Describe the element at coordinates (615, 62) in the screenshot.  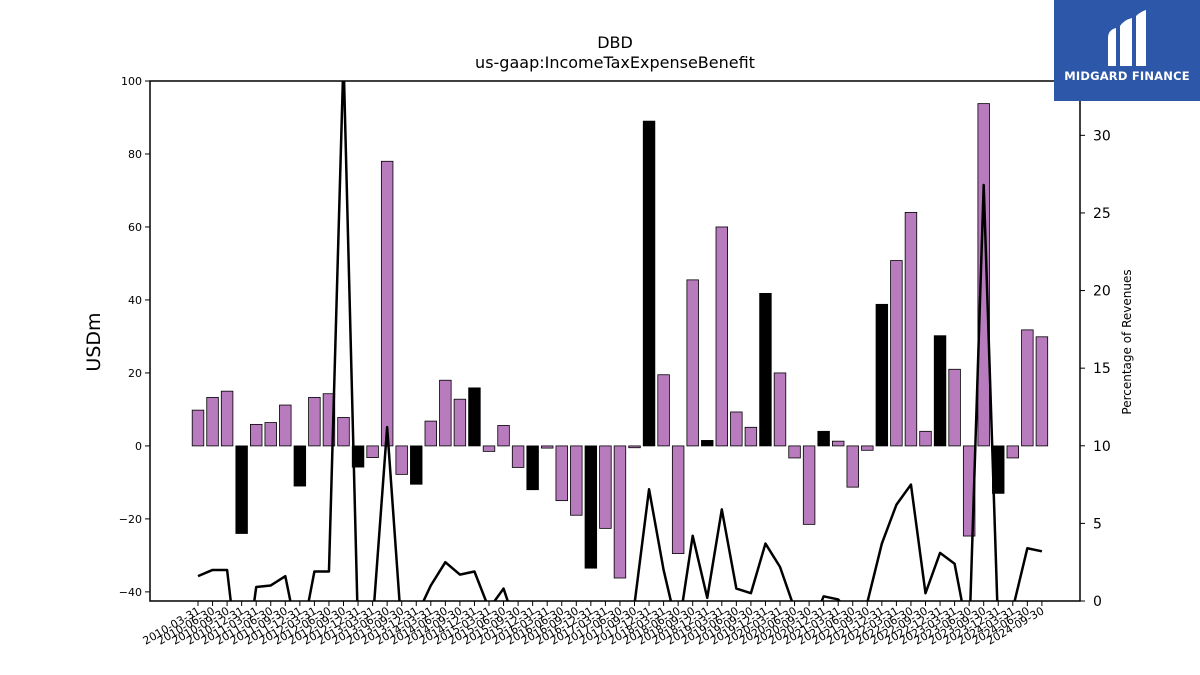
I see `chart-subtitle: us-gaap:IncomeTaxExpenseBenefit` at that location.